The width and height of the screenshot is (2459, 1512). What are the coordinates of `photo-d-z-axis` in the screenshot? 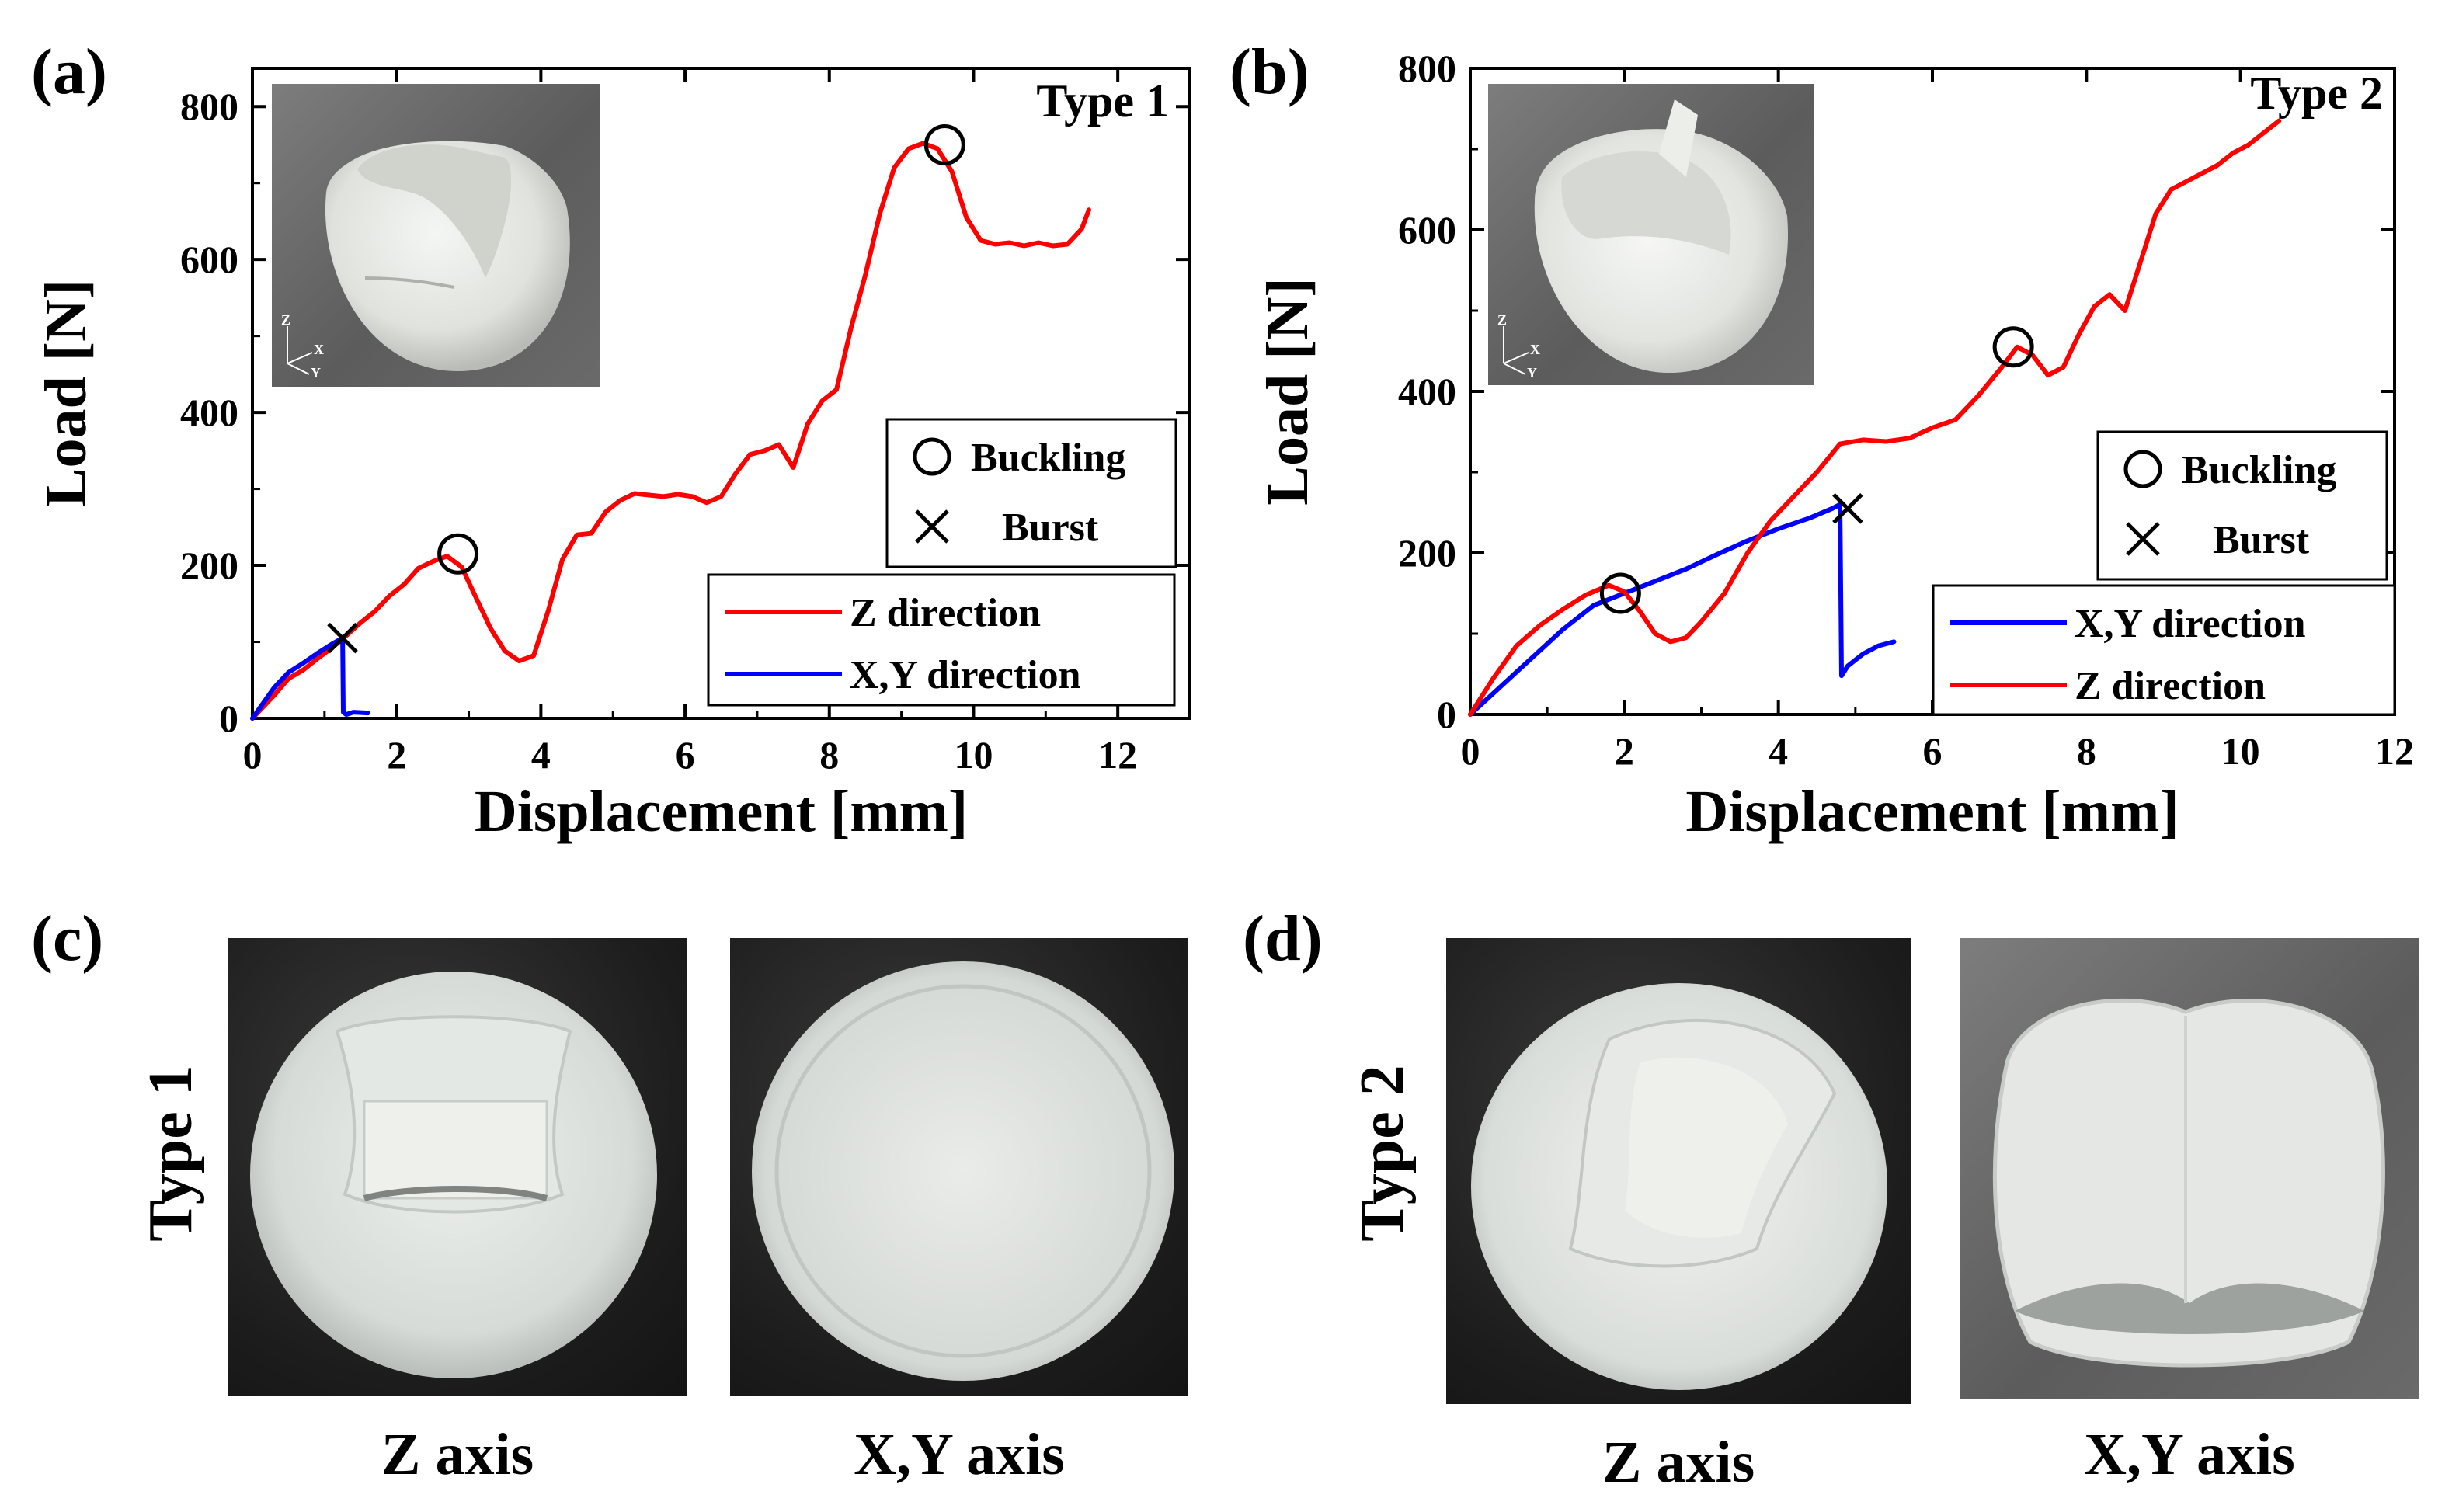 It's located at (1679, 1171).